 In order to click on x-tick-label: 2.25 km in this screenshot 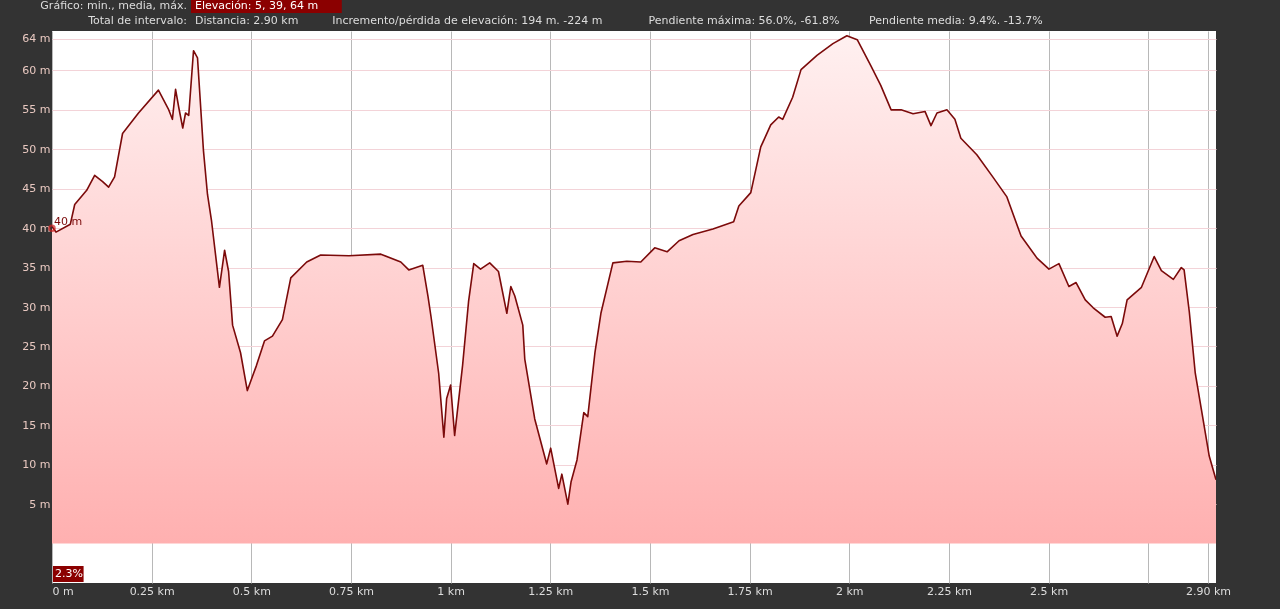, I will do `click(949, 591)`.